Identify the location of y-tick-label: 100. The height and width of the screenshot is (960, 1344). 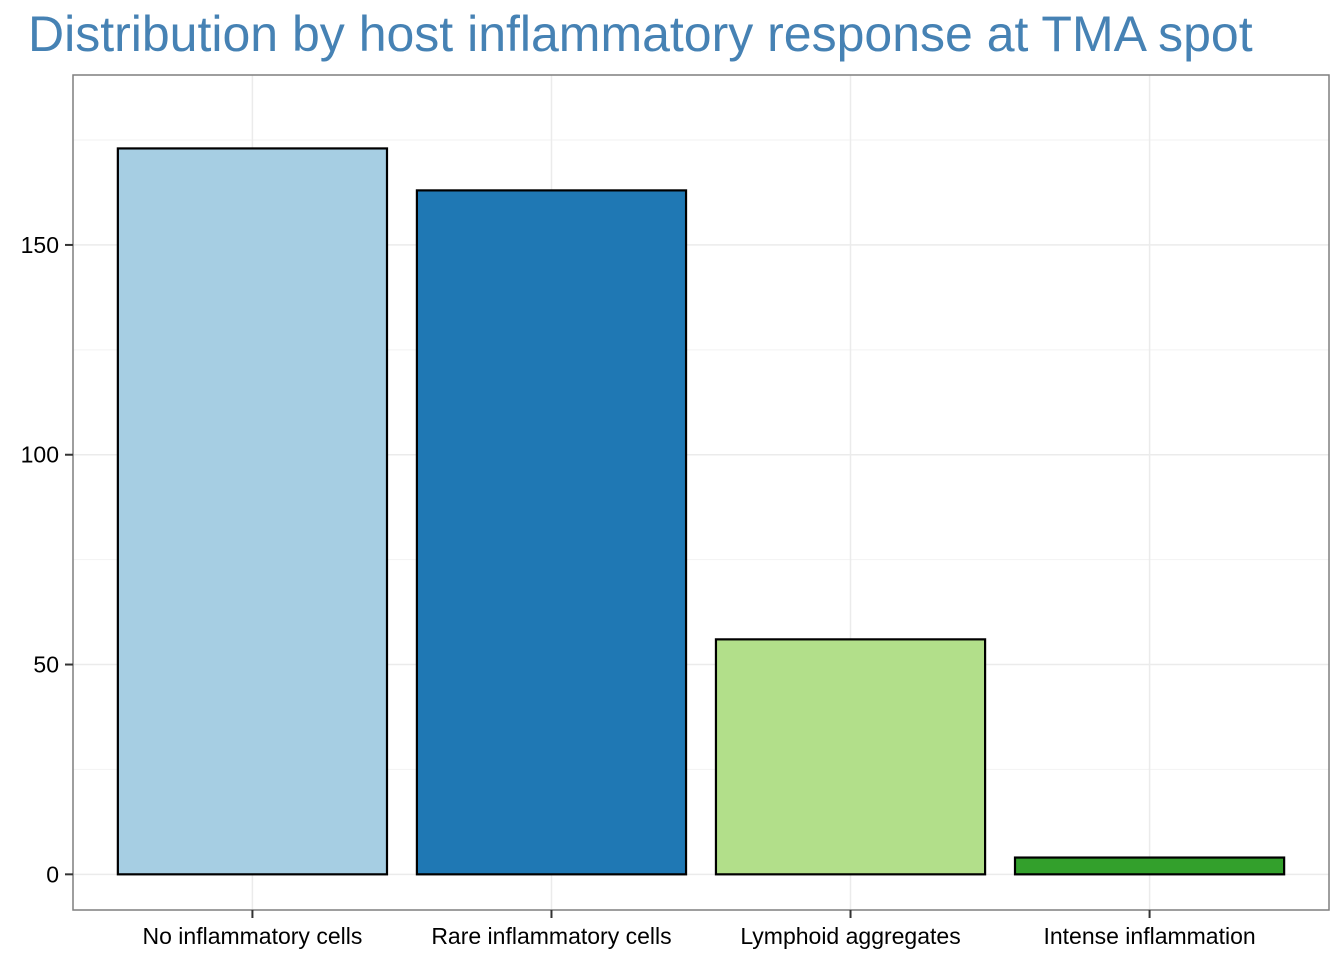
(40, 455).